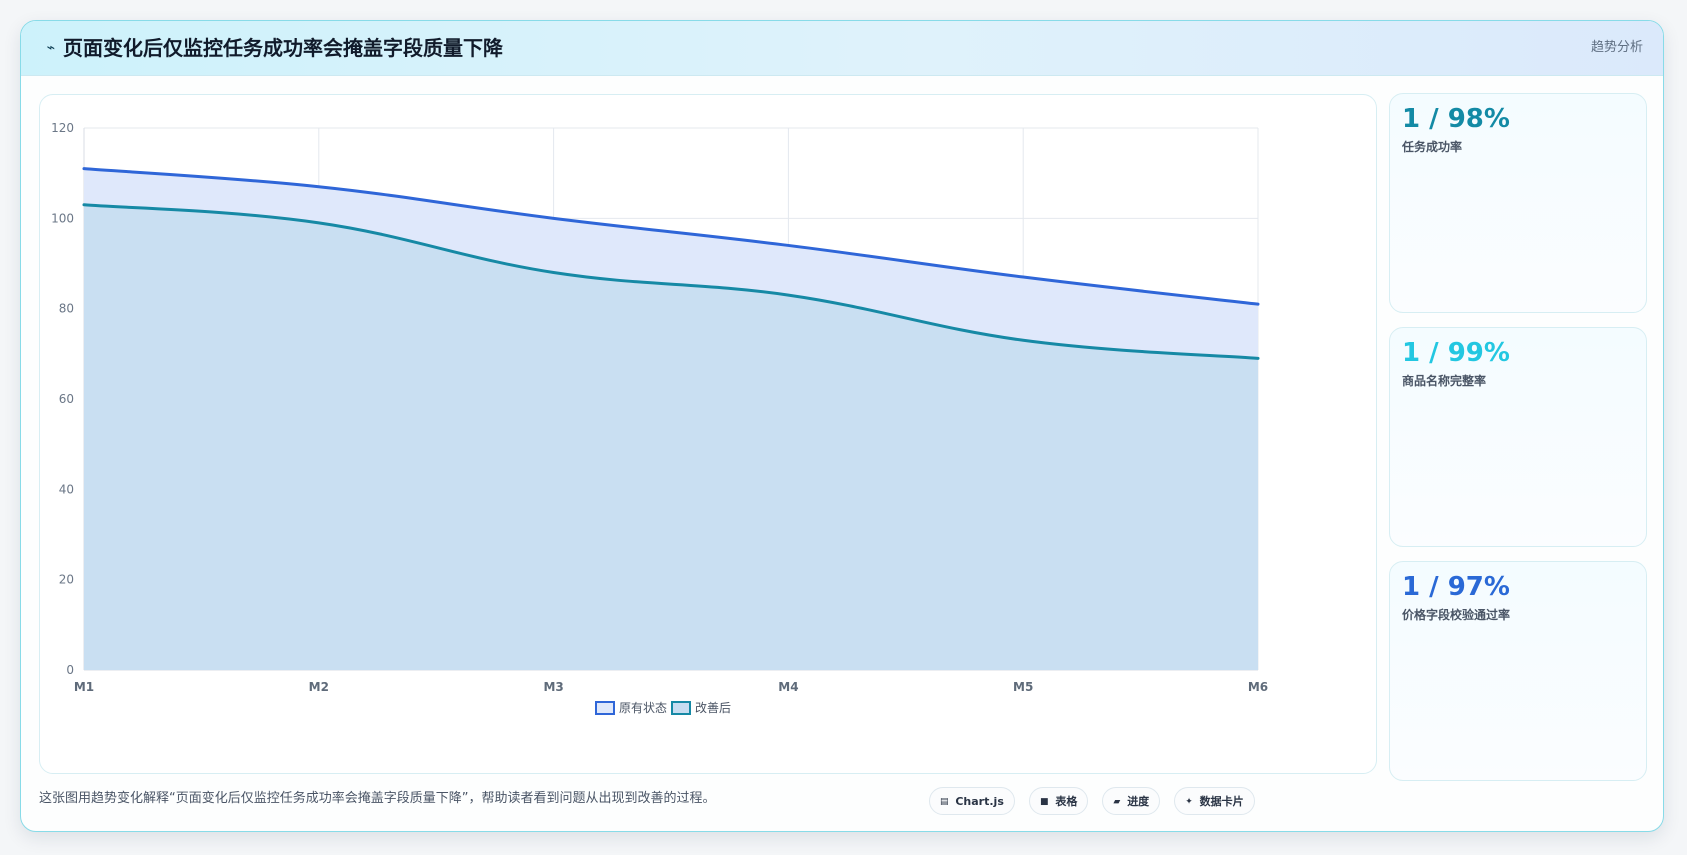 Image resolution: width=1687 pixels, height=855 pixels. Describe the element at coordinates (319, 687) in the screenshot. I see `x-tick-label: M2` at that location.